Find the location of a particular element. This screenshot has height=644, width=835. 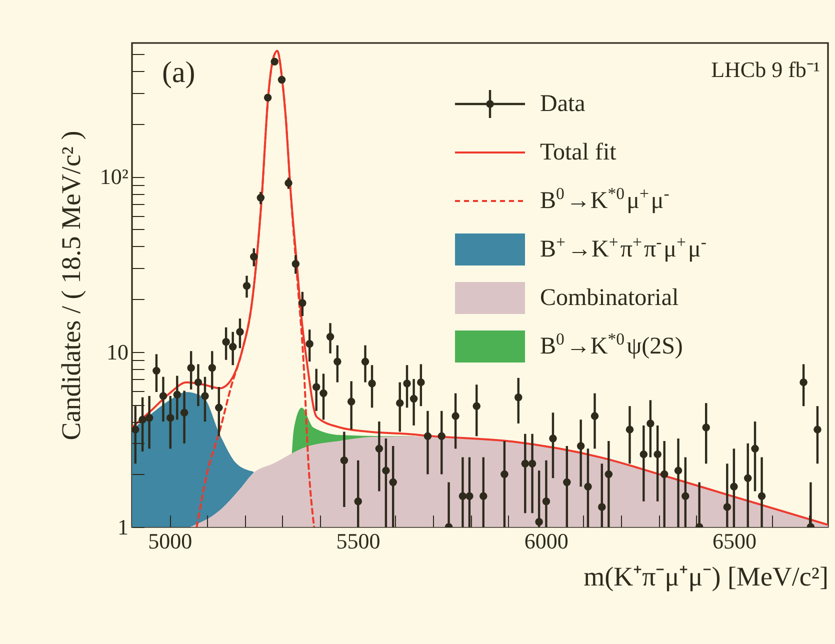

legend-label: B$^{0}$→K$^{*0}$μ$^{+}$μ$^{-}$ is located at coordinates (605, 199).